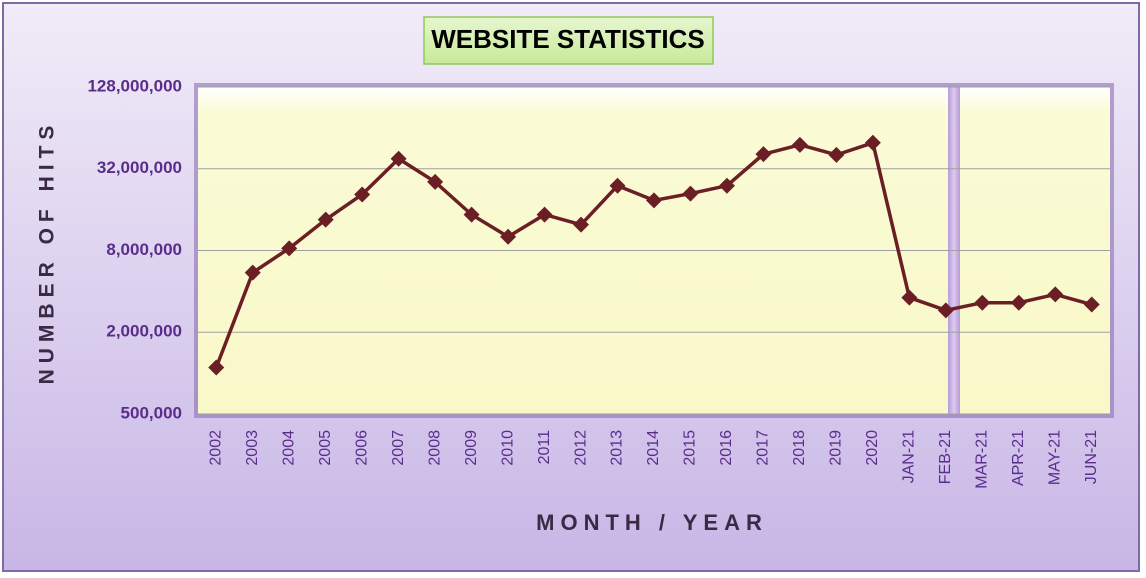 The image size is (1146, 578). Describe the element at coordinates (836, 448) in the screenshot. I see `x-tick-label: 2019` at that location.